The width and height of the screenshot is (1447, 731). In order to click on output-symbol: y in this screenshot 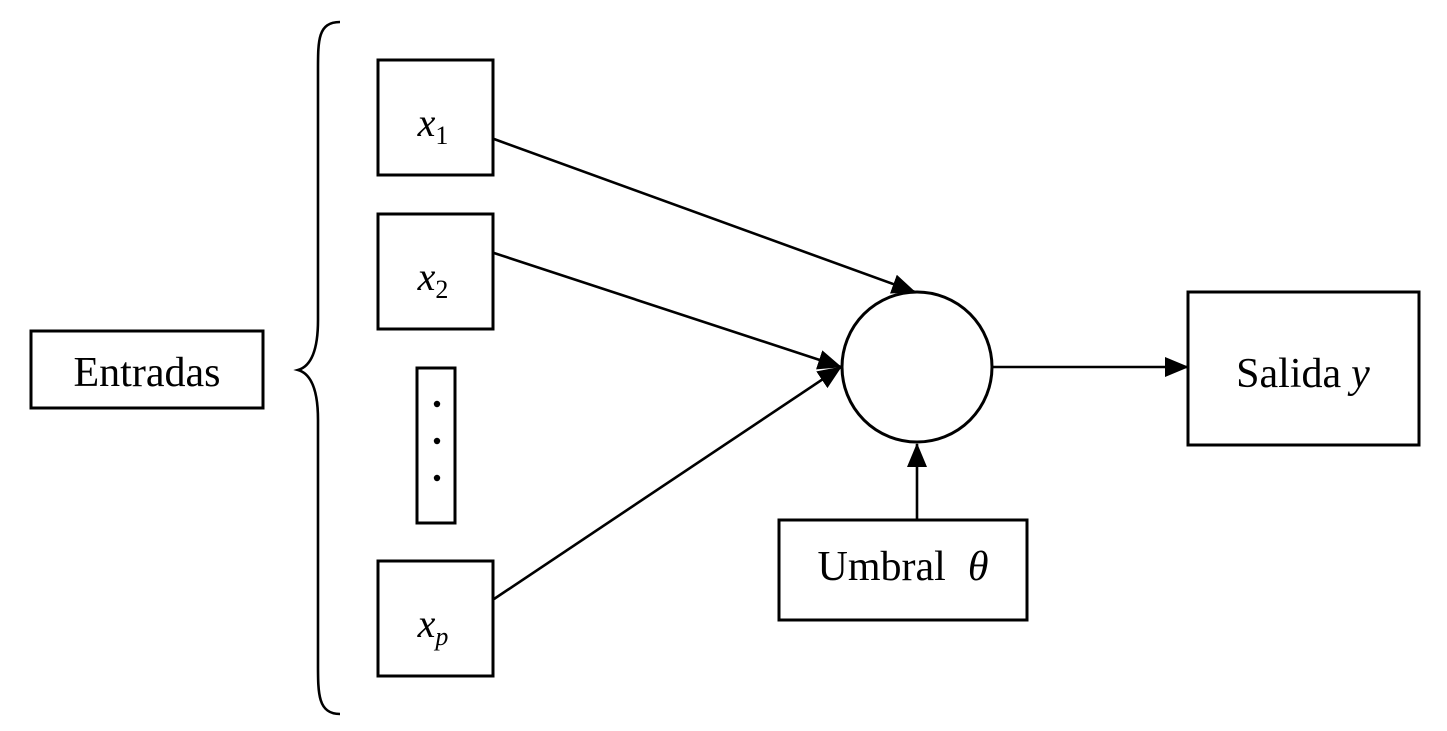, I will do `click(1358, 374)`.